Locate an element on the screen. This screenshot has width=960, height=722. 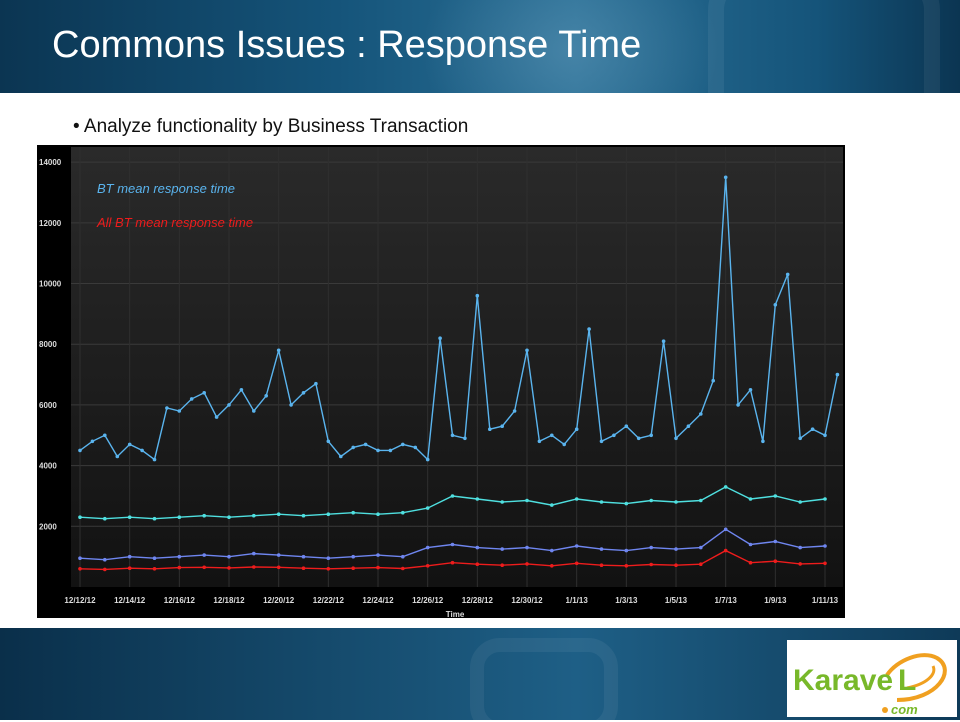
y-tick-label: 14000 is located at coordinates (50, 162).